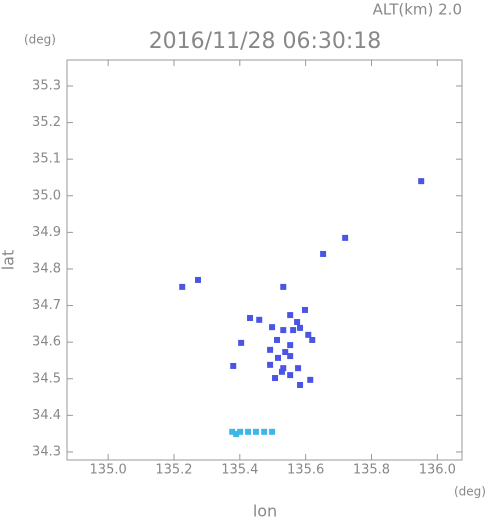 Image resolution: width=491 pixels, height=521 pixels. What do you see at coordinates (265, 41) in the screenshot?
I see `chart-title: 2016/11/28 06:30:18` at bounding box center [265, 41].